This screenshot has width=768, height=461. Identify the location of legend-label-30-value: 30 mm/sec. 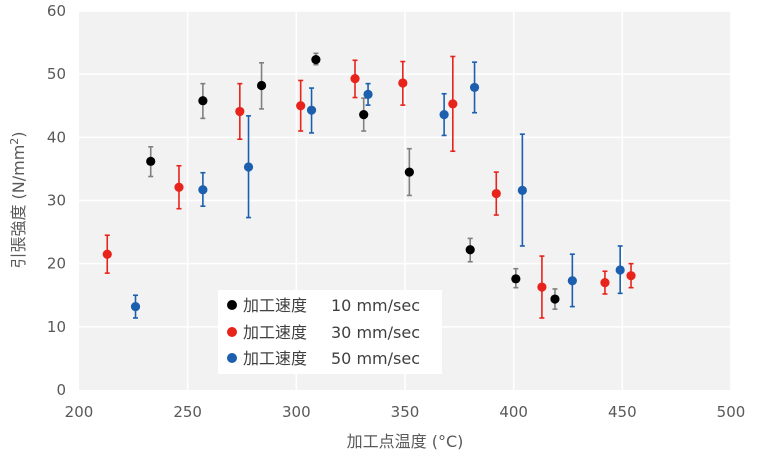
(375, 332).